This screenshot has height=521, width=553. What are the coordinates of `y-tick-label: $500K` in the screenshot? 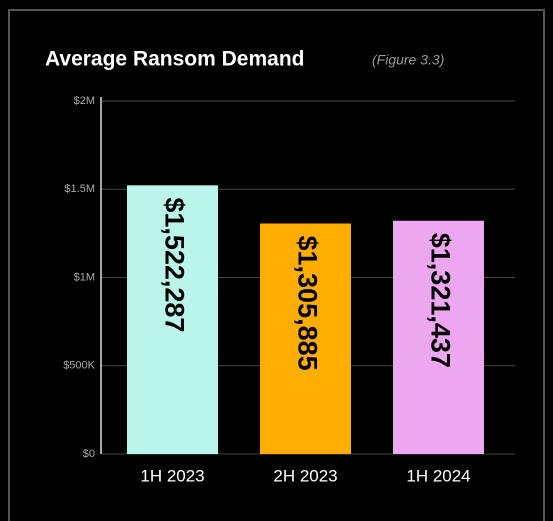 It's located at (79, 366).